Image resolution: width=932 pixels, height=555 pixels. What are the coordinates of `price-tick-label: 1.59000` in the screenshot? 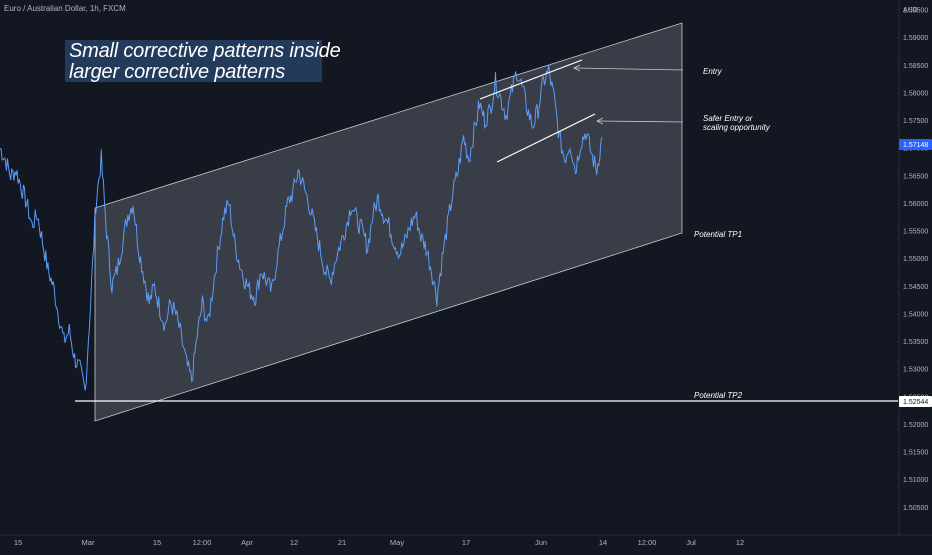 It's located at (915, 38).